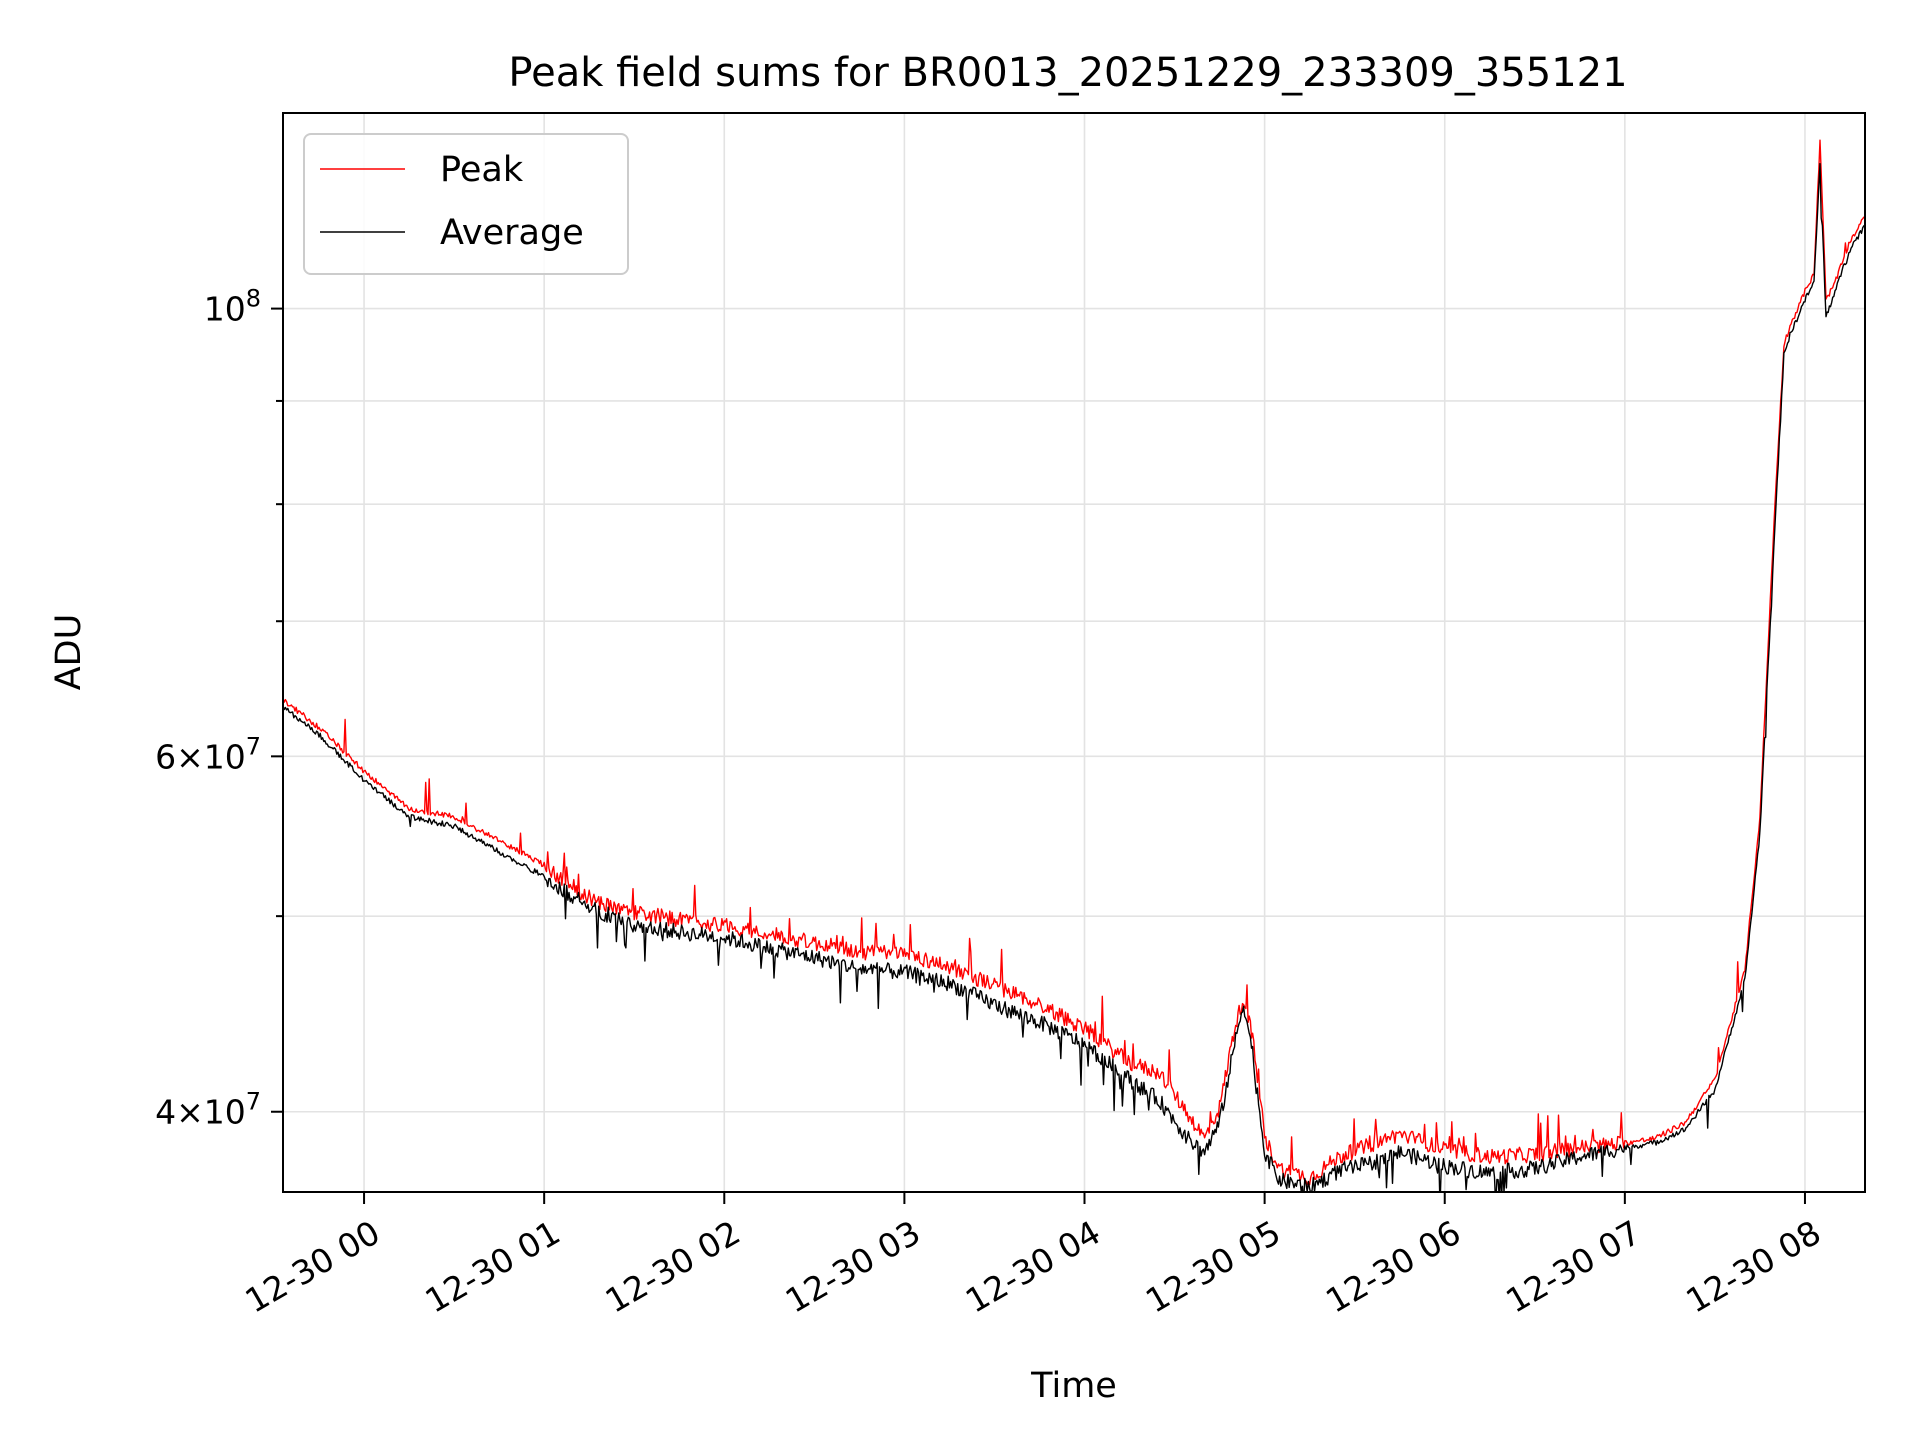 Image resolution: width=1920 pixels, height=1440 pixels. I want to click on legend-label-average: Average, so click(512, 233).